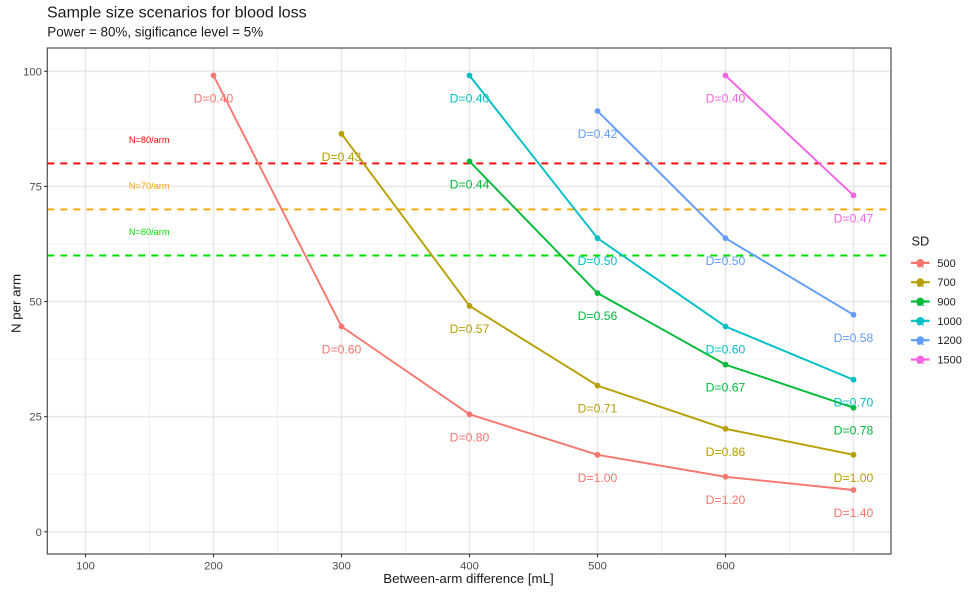 The image size is (975, 599). I want to click on svg-text: D=0.57, so click(470, 329).